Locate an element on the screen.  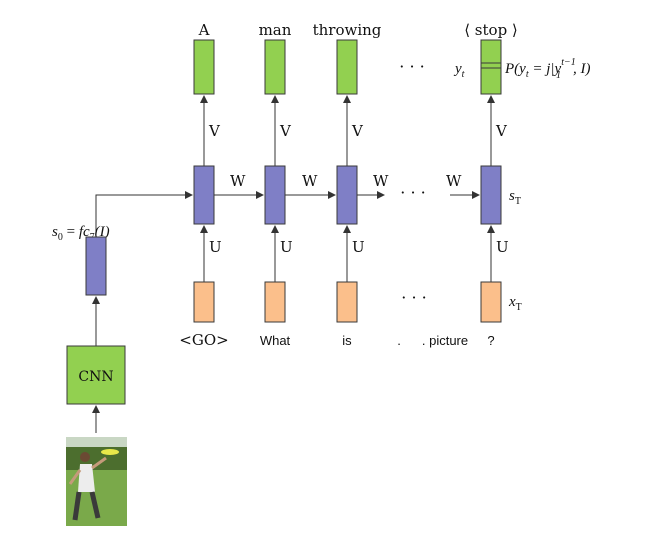
output-ellipsis: · · · is located at coordinates (411, 66).